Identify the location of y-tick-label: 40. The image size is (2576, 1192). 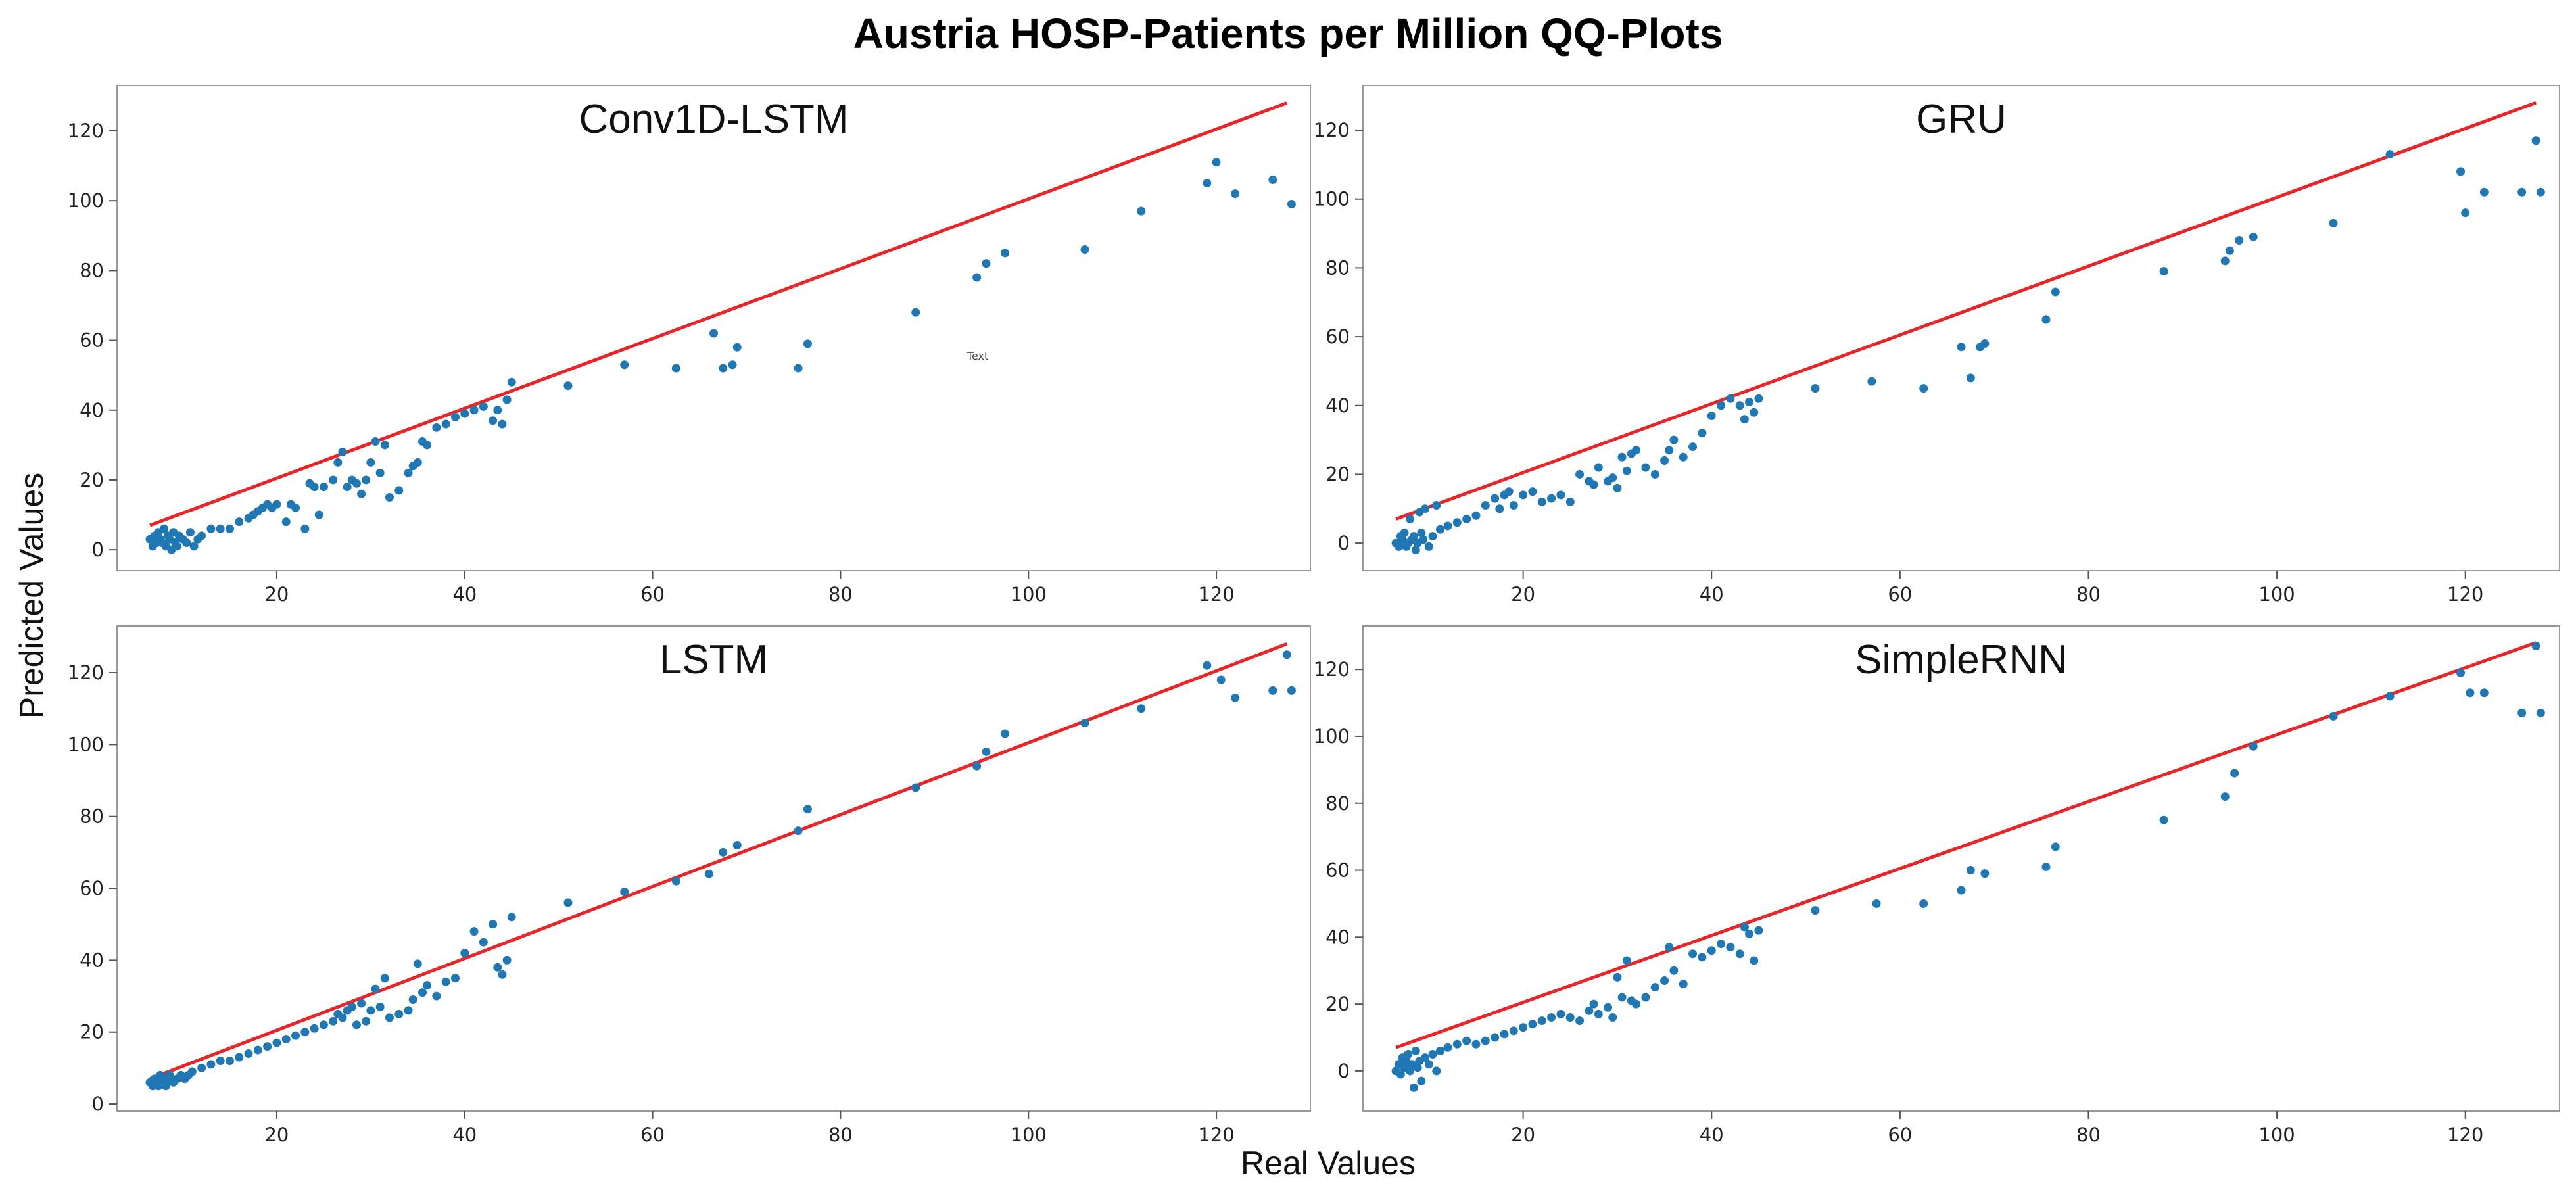
(1338, 937).